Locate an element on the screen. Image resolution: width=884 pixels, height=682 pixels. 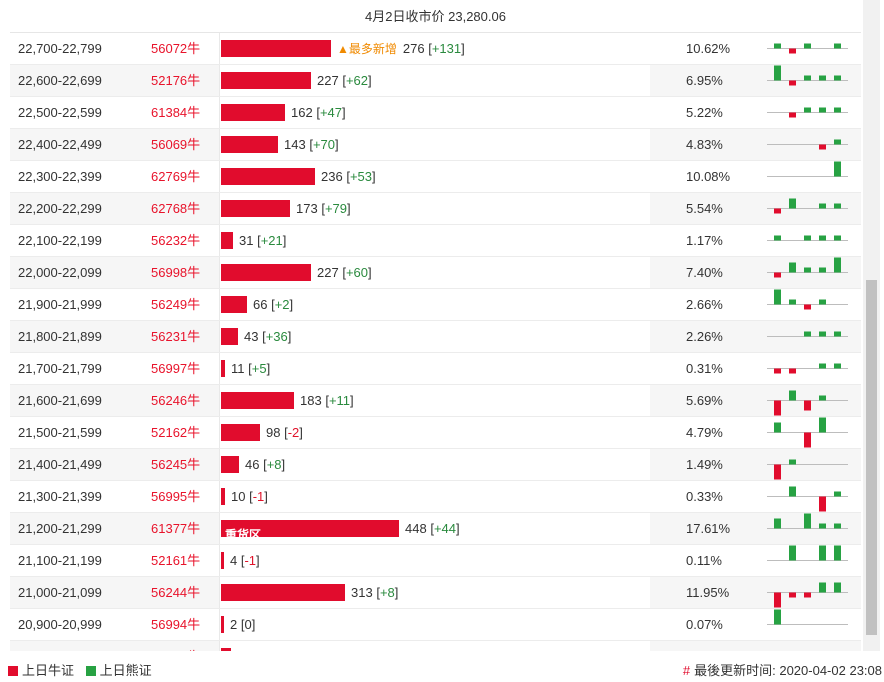
volume-count: 10 is located at coordinates (238, 496).